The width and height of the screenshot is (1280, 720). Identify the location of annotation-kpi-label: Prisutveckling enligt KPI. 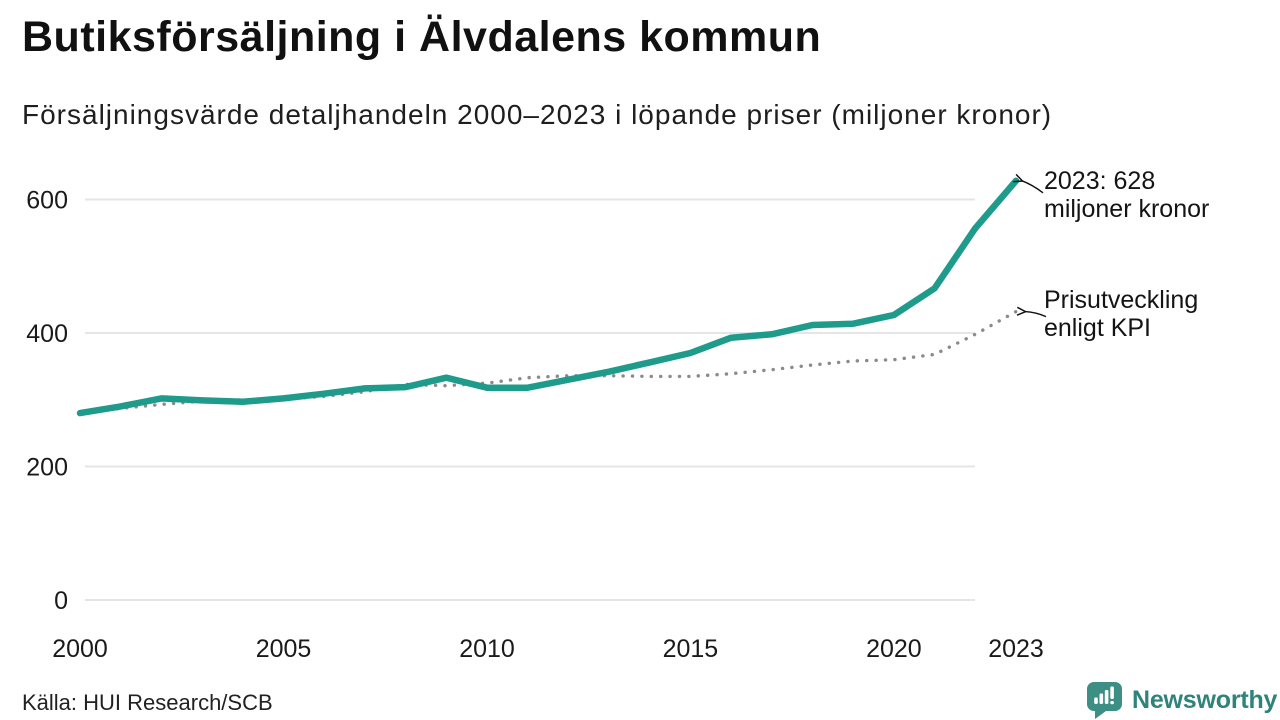
(1121, 314).